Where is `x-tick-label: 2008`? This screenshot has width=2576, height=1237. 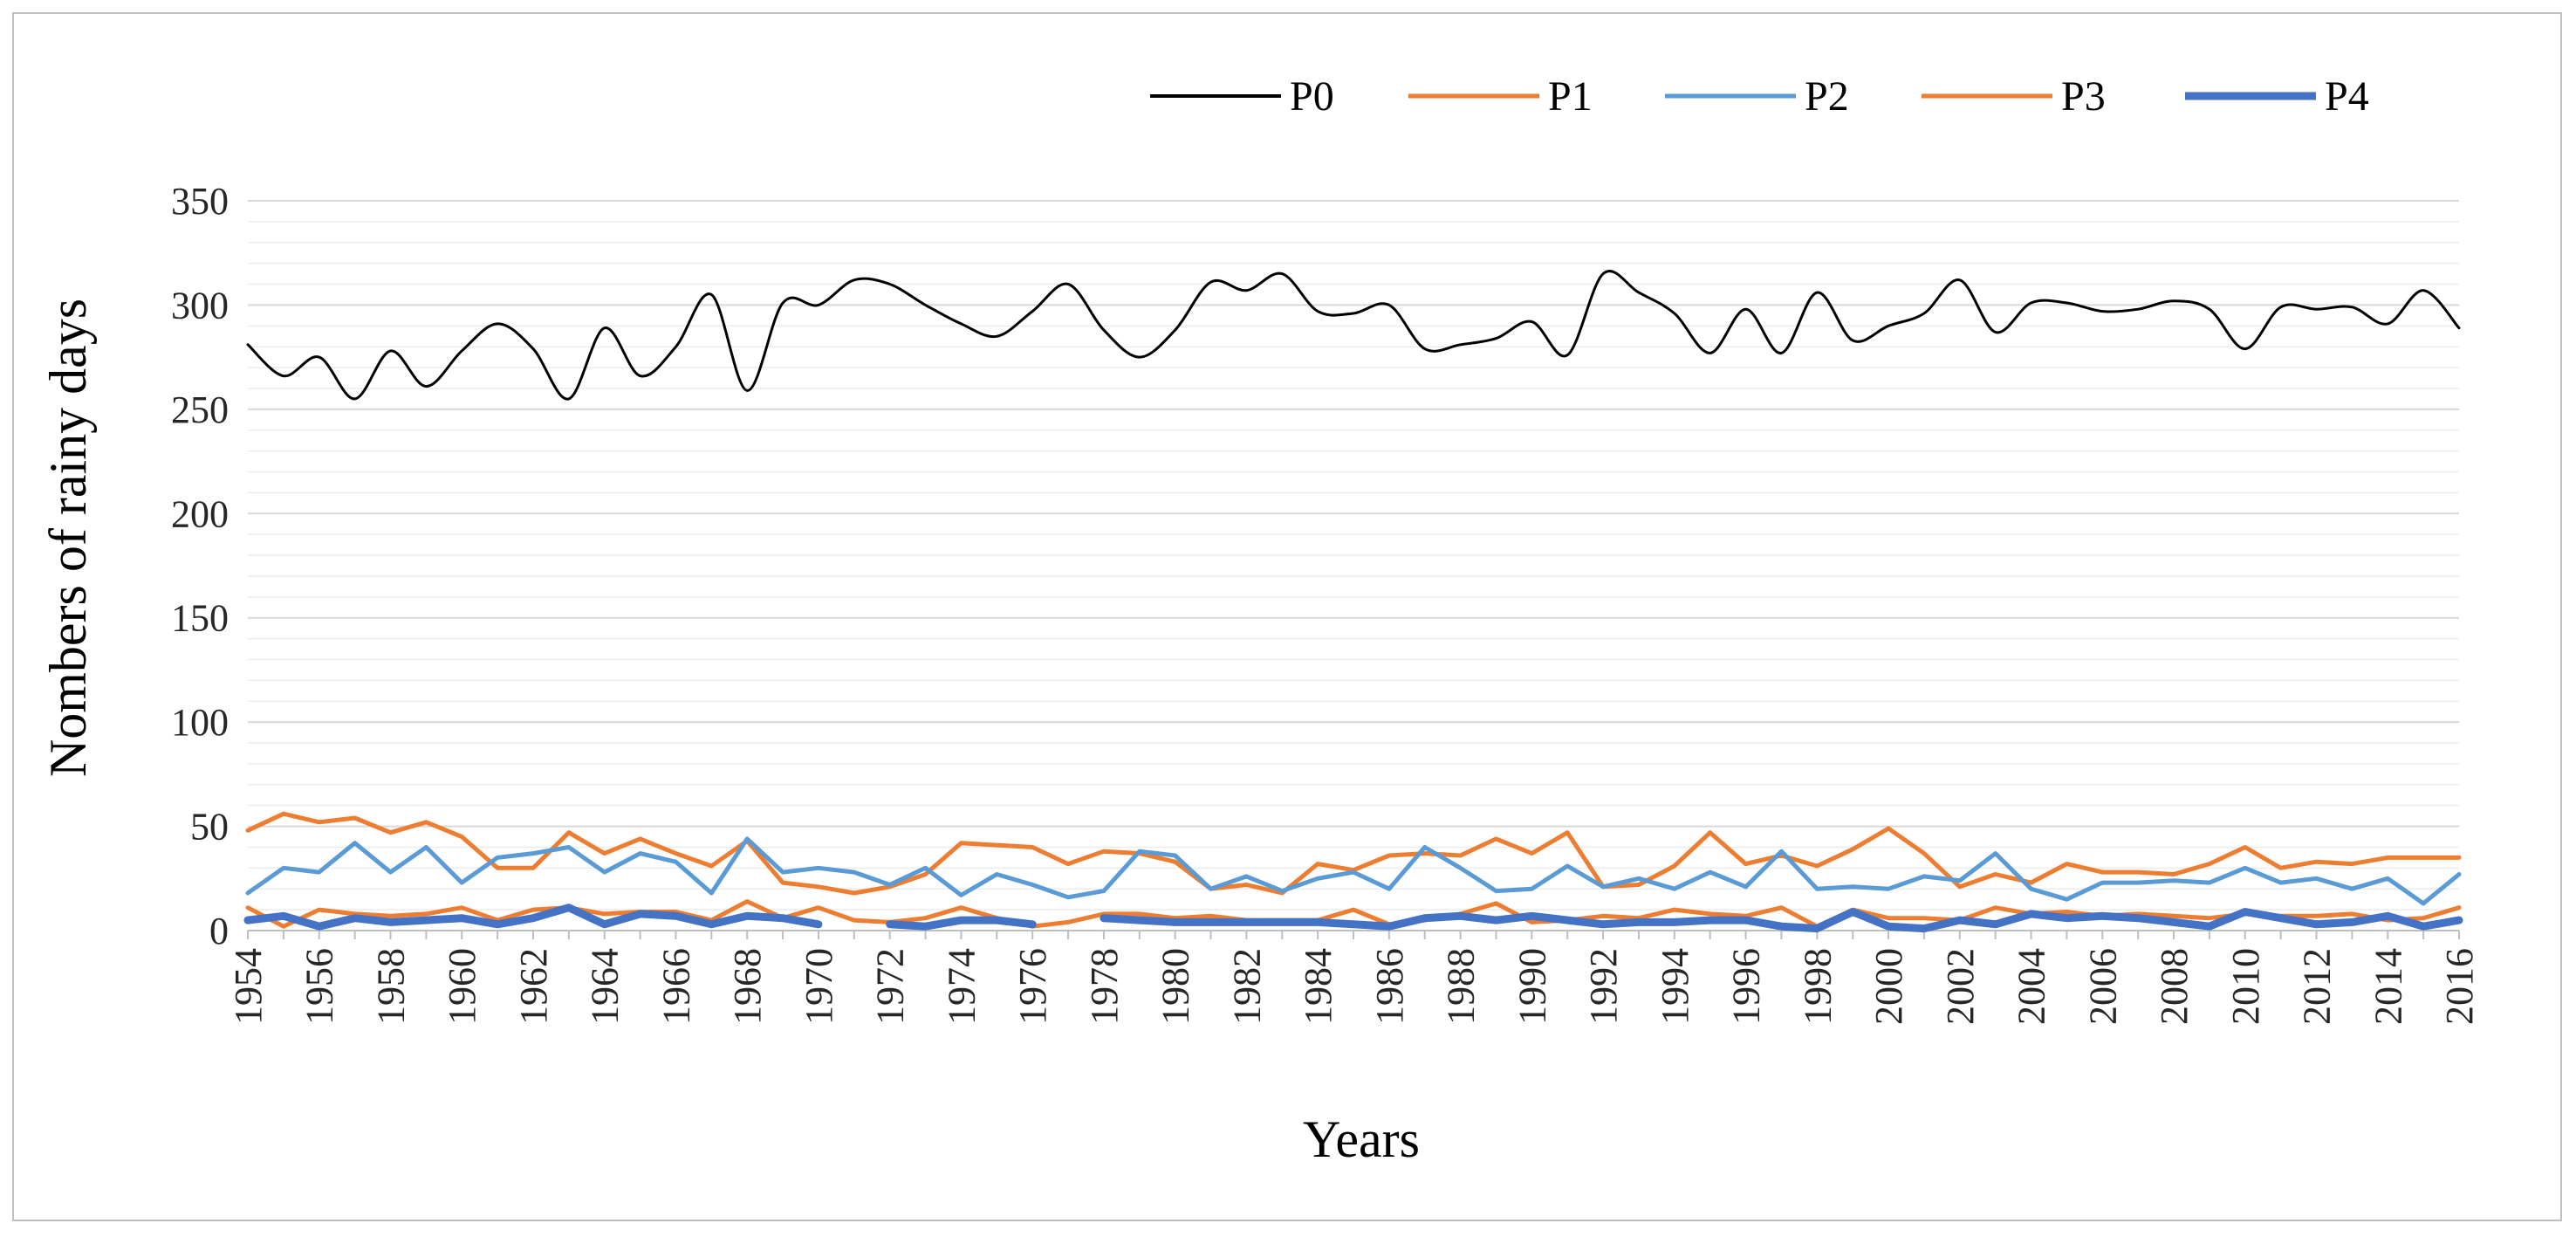
x-tick-label: 2008 is located at coordinates (2174, 987).